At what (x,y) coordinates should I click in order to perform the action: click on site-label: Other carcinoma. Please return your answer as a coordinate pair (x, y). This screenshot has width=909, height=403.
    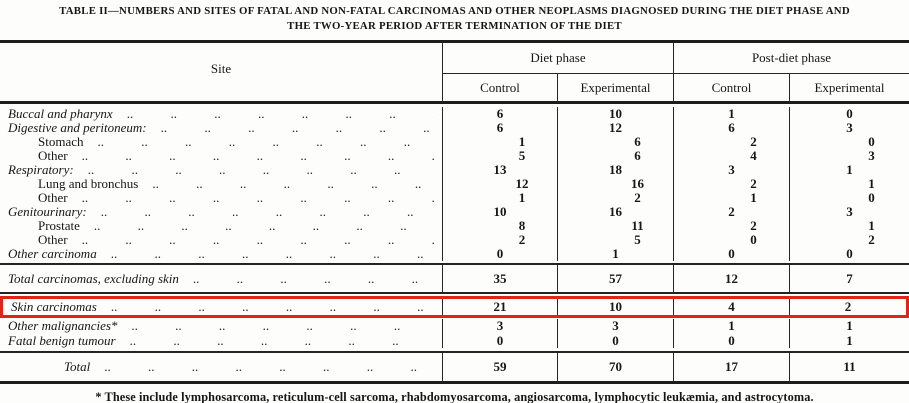
    Looking at the image, I should click on (52, 254).